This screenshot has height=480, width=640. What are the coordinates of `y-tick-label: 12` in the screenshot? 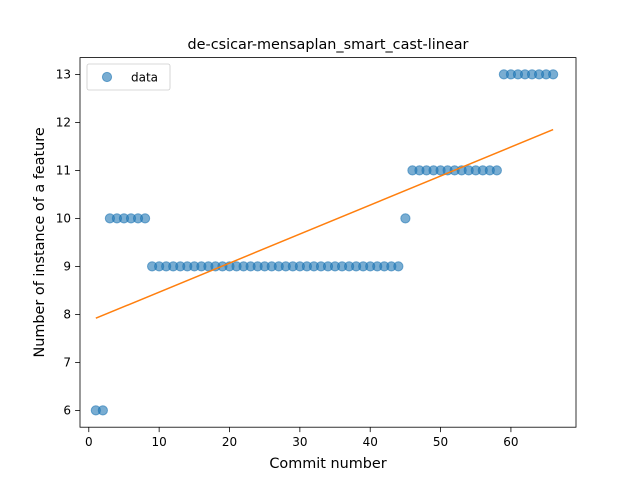 It's located at (63, 123).